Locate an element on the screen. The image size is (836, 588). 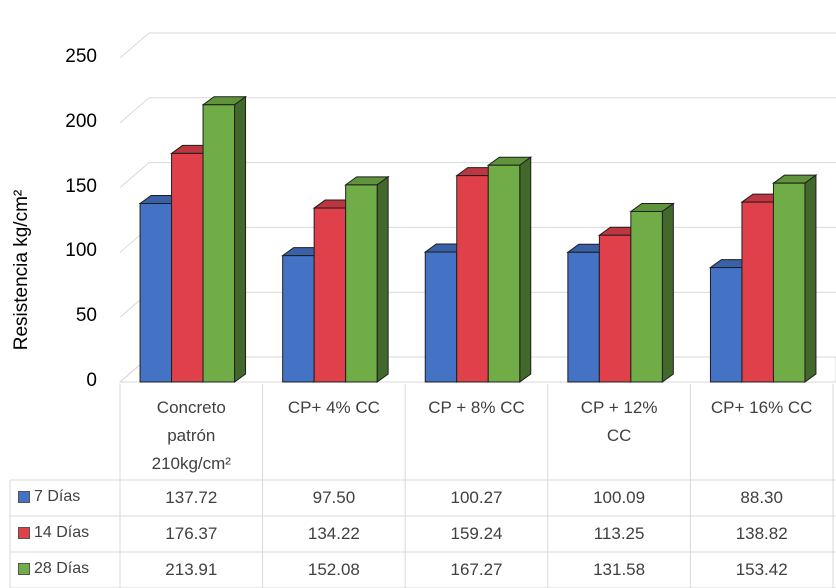
table-cell-value: 152.08 is located at coordinates (333, 569).